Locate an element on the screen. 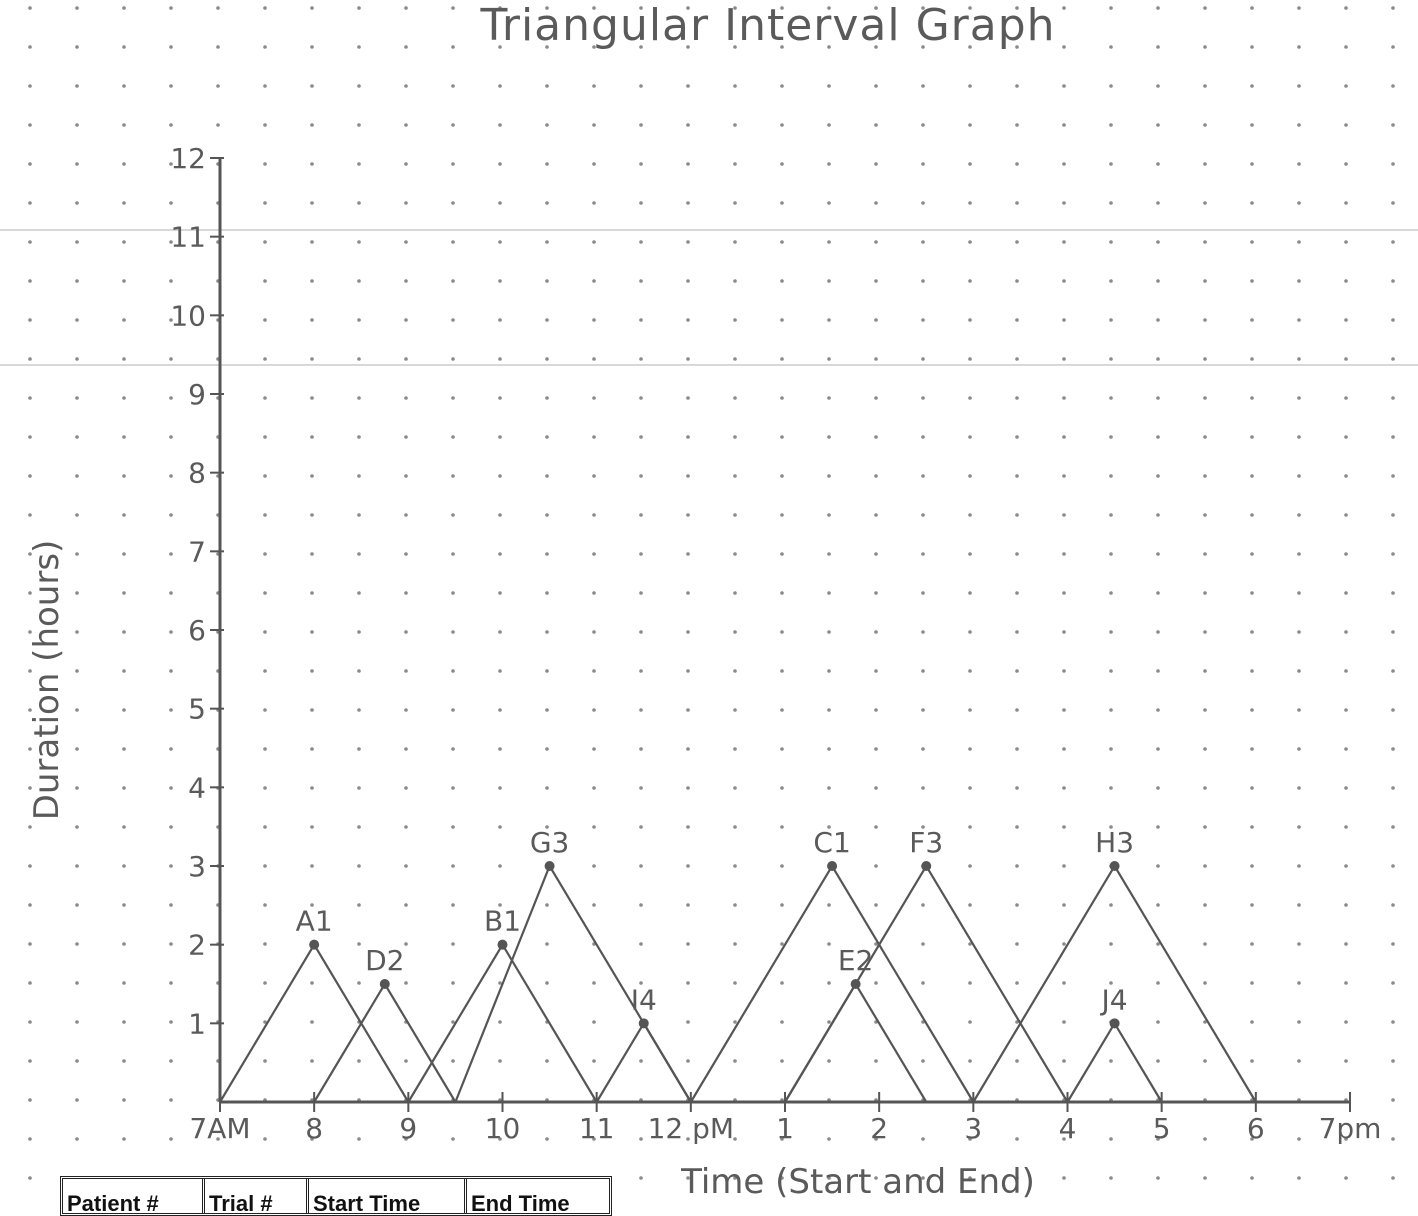 Image resolution: width=1418 pixels, height=1216 pixels. triangle-label-a1: A1 is located at coordinates (314, 921).